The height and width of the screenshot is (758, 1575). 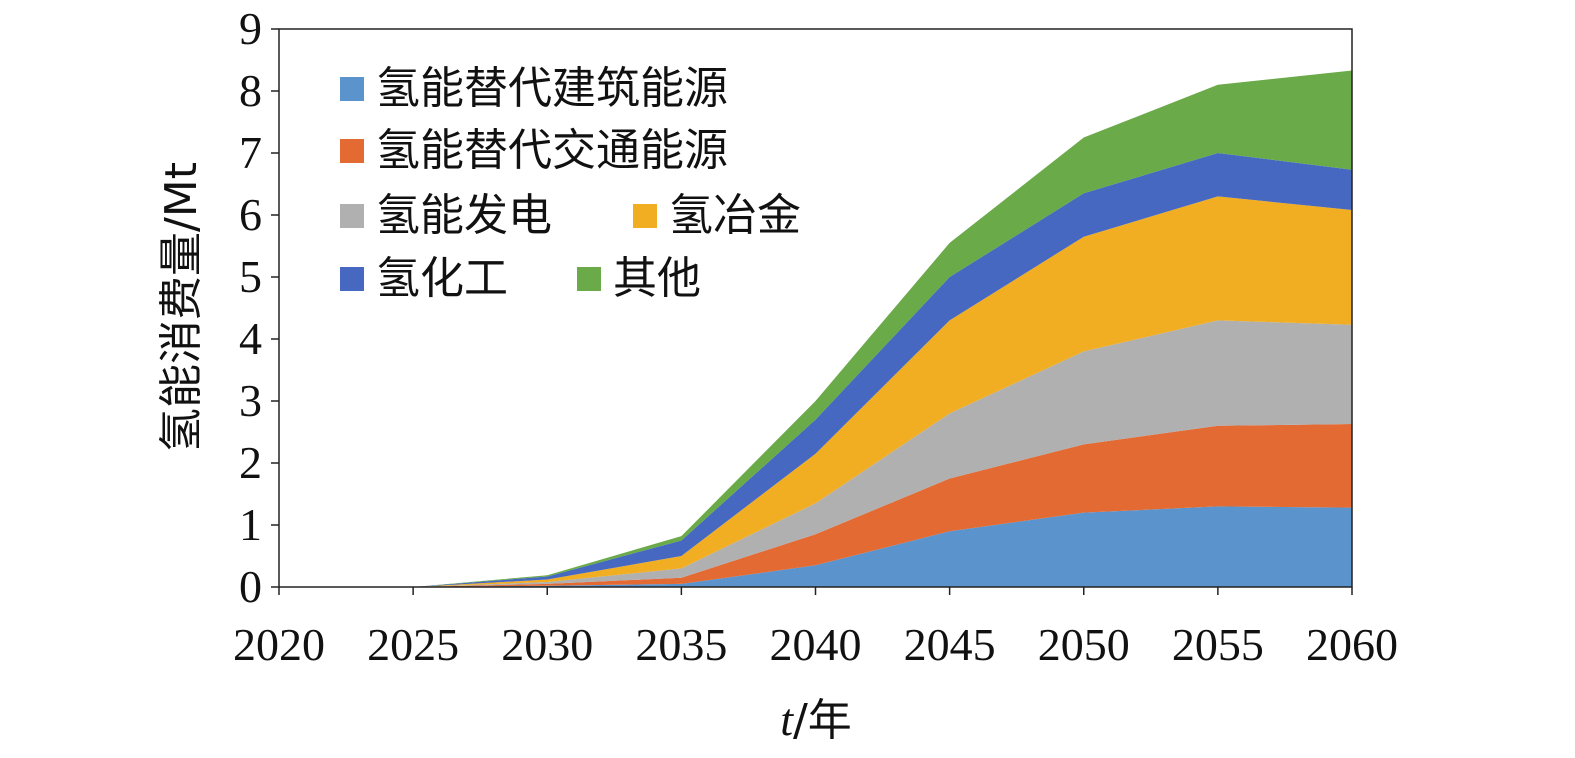 What do you see at coordinates (250, 400) in the screenshot?
I see `y-tick-label: 3` at bounding box center [250, 400].